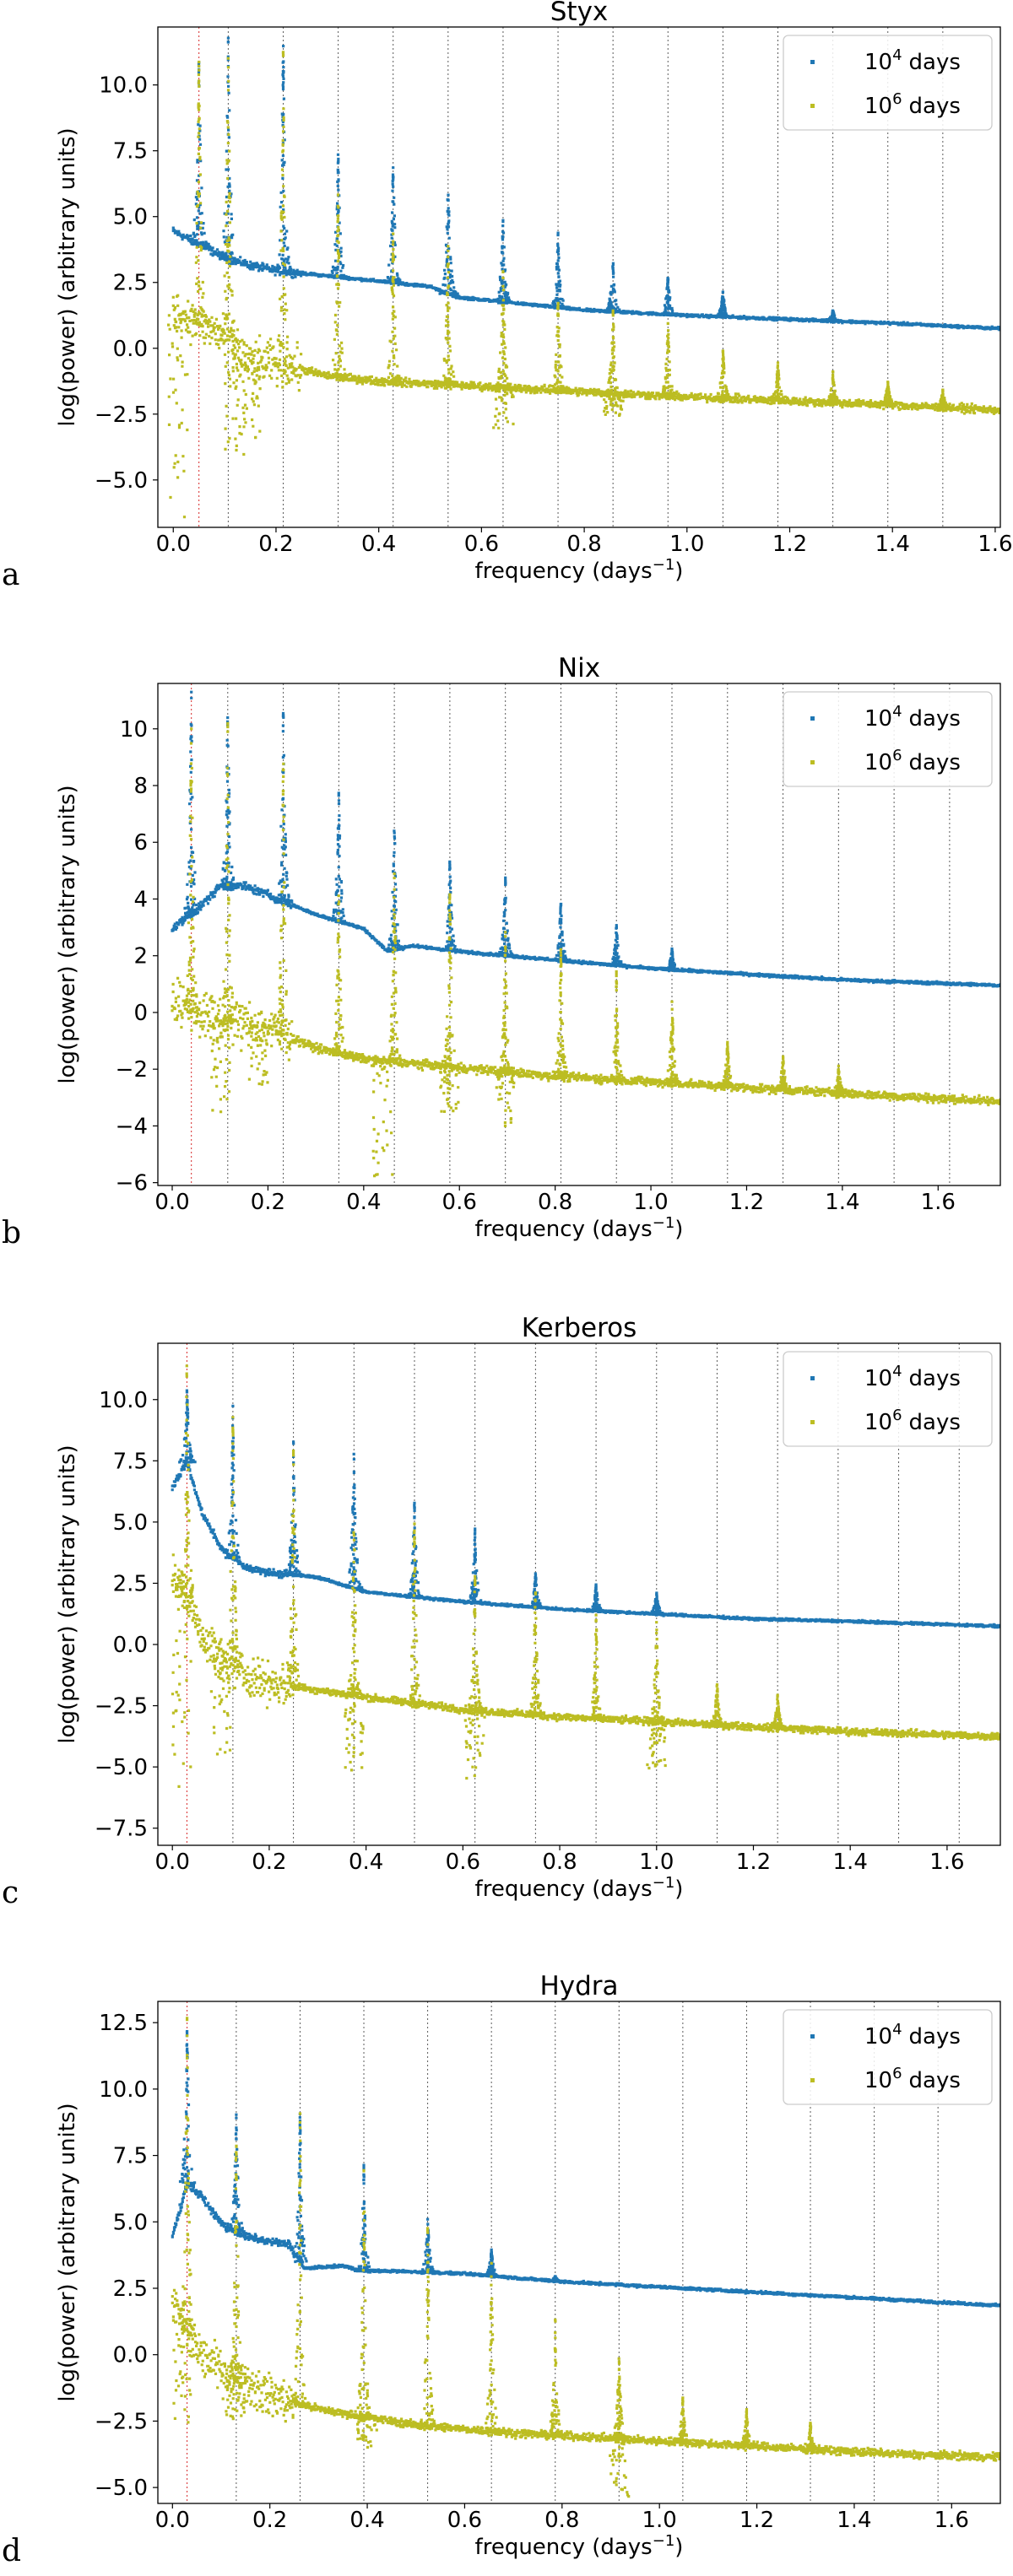 The image size is (1013, 2576). What do you see at coordinates (579, 13) in the screenshot?
I see `chart-title: Styx` at bounding box center [579, 13].